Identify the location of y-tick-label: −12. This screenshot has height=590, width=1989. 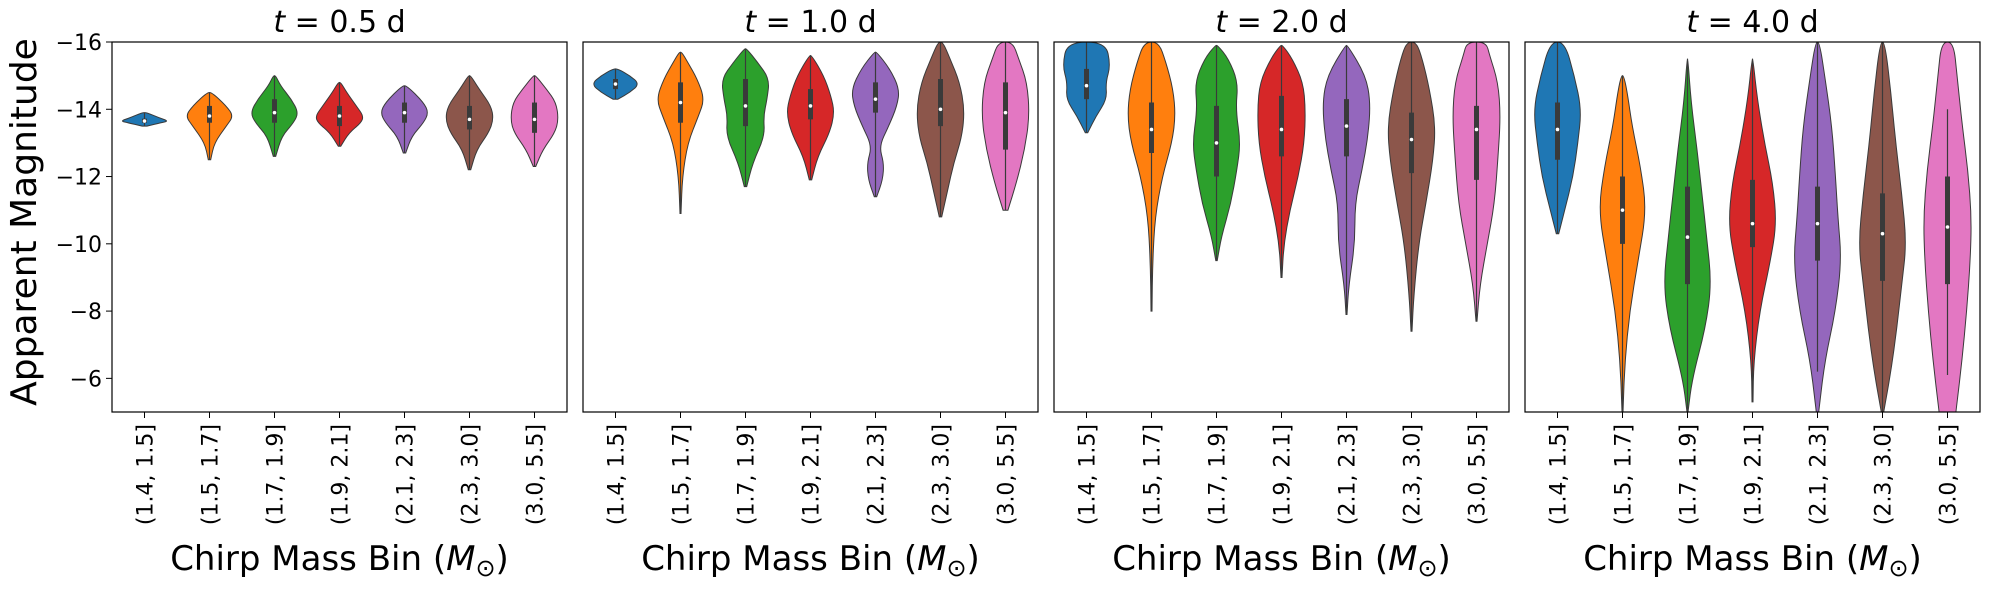
(79, 178).